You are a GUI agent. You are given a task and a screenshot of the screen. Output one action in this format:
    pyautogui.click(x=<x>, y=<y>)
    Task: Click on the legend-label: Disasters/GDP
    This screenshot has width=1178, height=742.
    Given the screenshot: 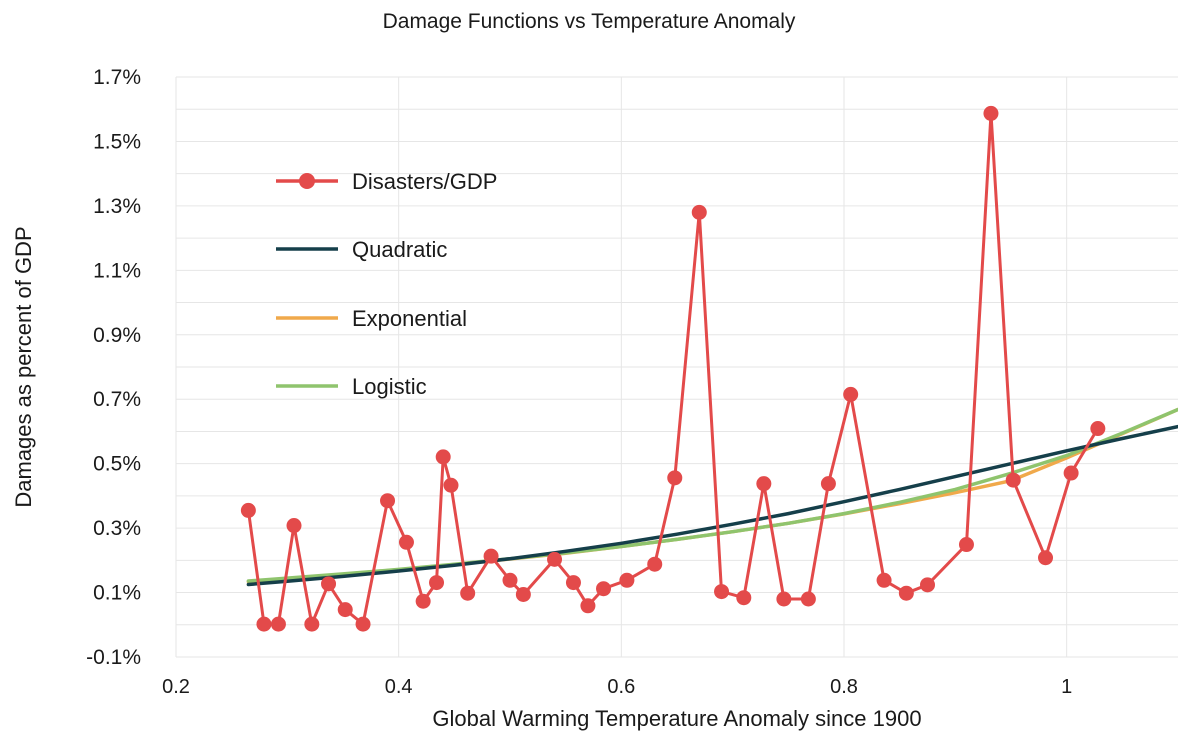 What is the action you would take?
    pyautogui.click(x=424, y=181)
    